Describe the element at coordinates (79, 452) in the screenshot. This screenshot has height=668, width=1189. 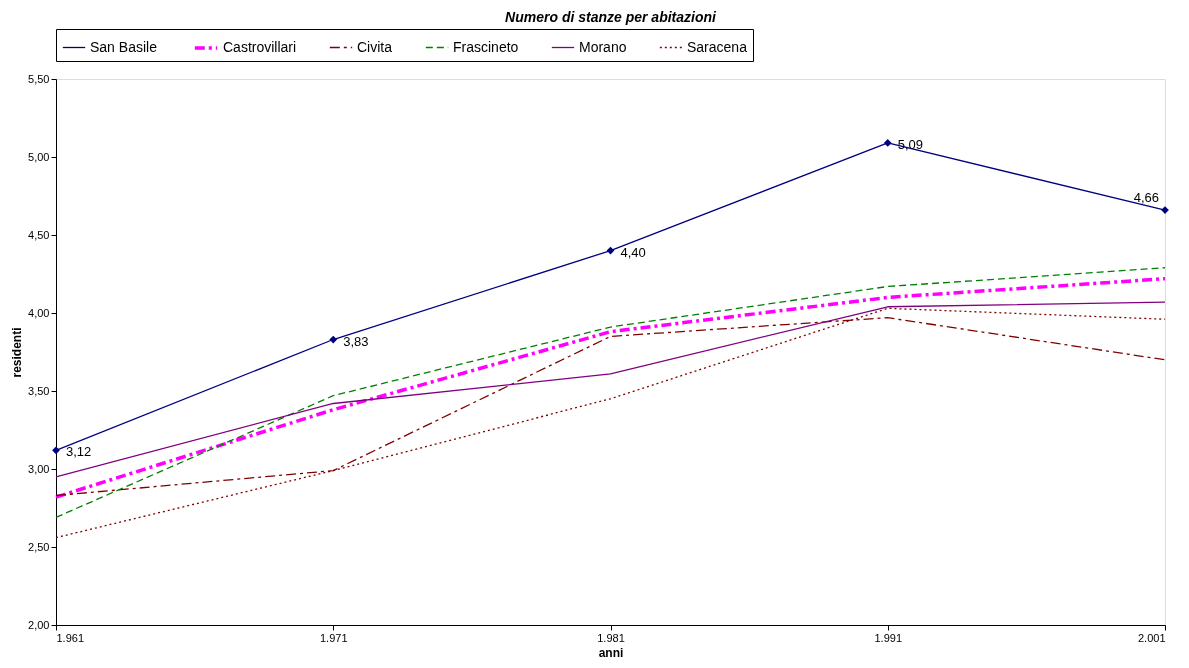
I see `data-label: 3,12` at that location.